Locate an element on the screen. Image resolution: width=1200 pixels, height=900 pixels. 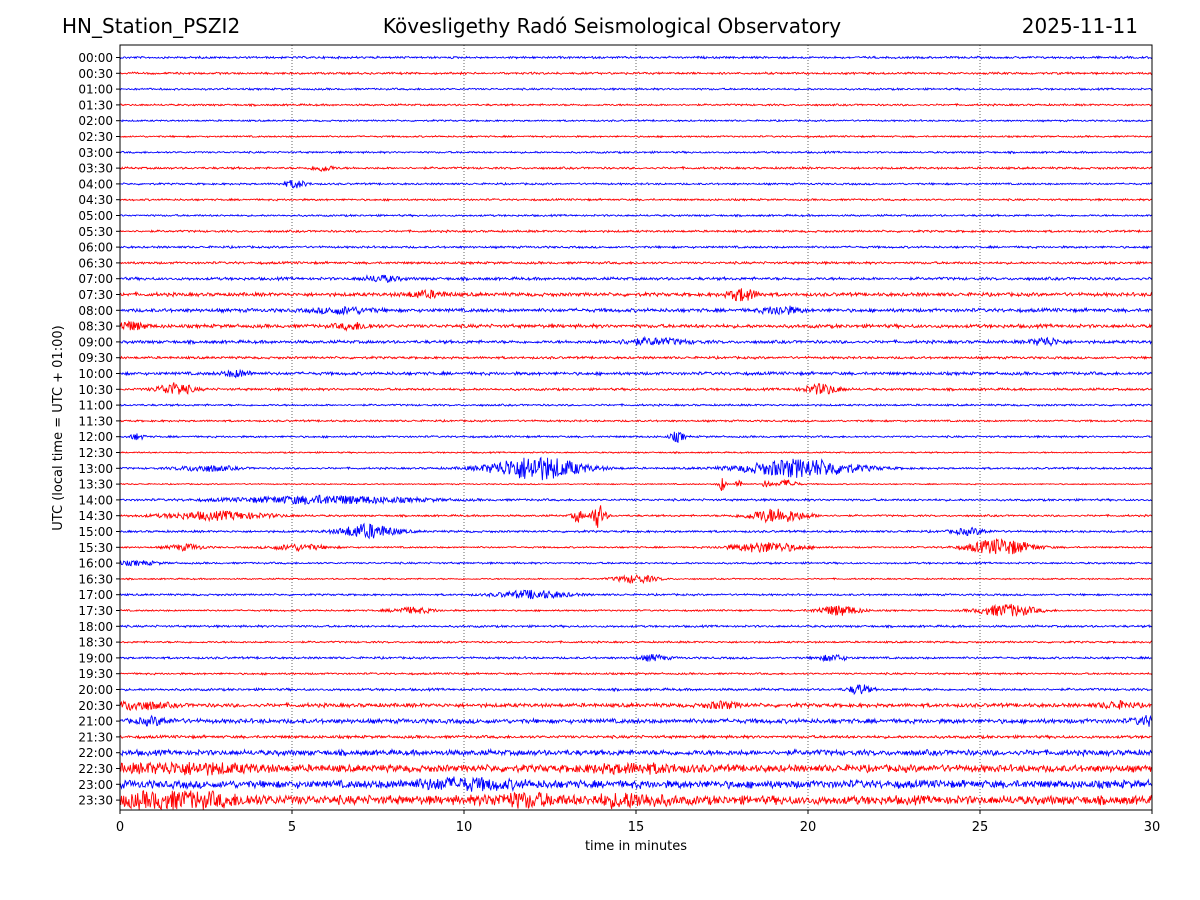
y-tick-label: 04:30 is located at coordinates (95, 200).